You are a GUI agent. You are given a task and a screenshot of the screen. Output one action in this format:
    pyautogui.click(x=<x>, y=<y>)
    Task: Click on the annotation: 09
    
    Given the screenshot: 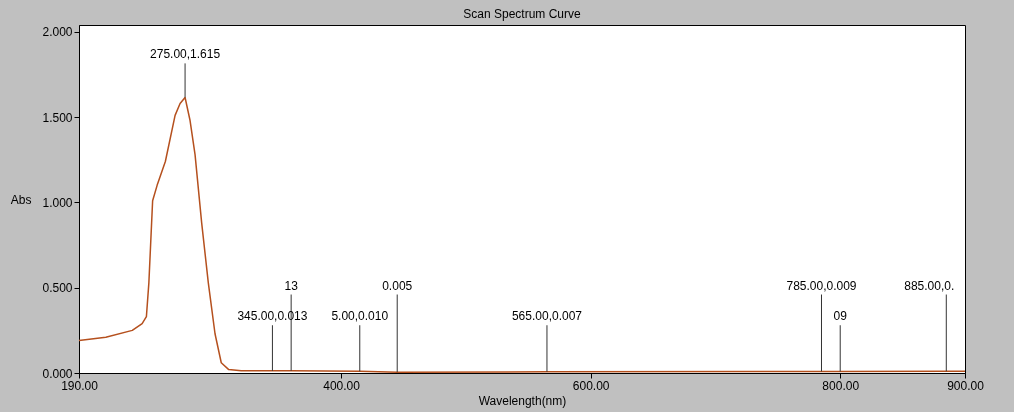 What is the action you would take?
    pyautogui.click(x=840, y=316)
    